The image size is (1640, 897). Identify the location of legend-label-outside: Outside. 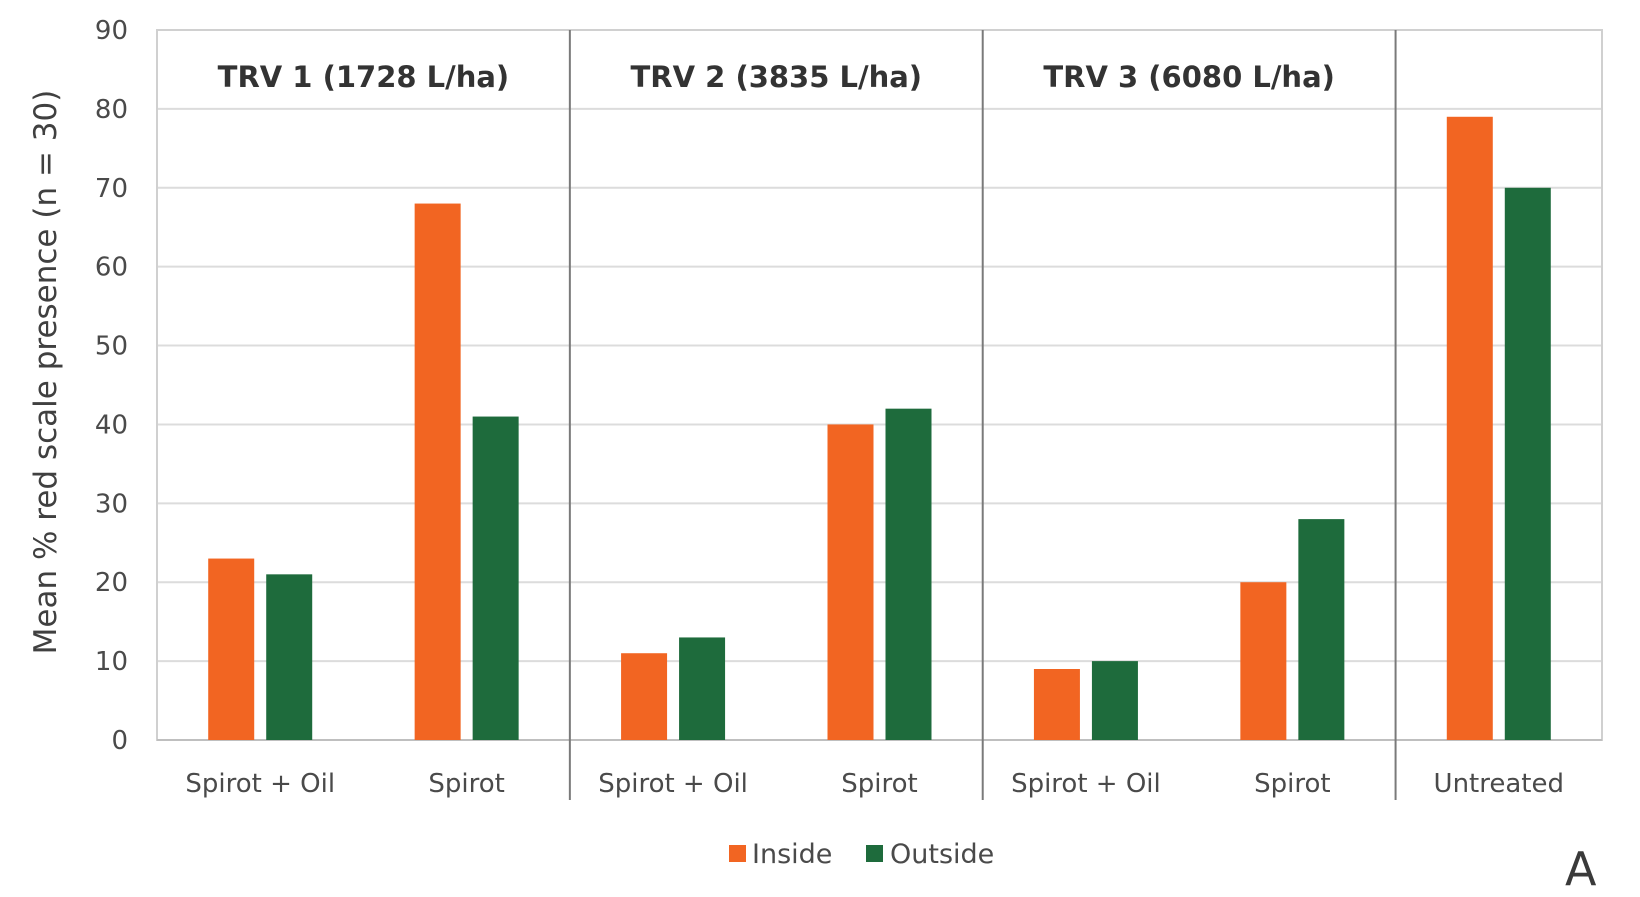
(942, 854).